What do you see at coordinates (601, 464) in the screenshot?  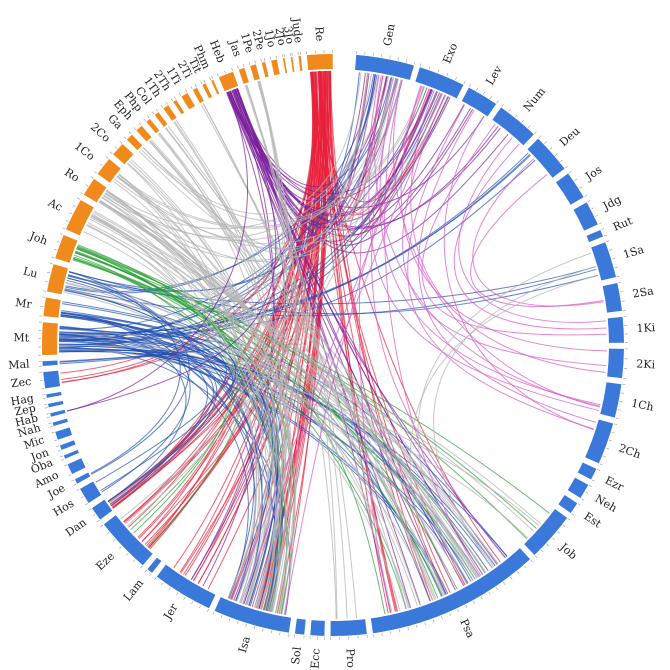 I see `tick-2ch` at bounding box center [601, 464].